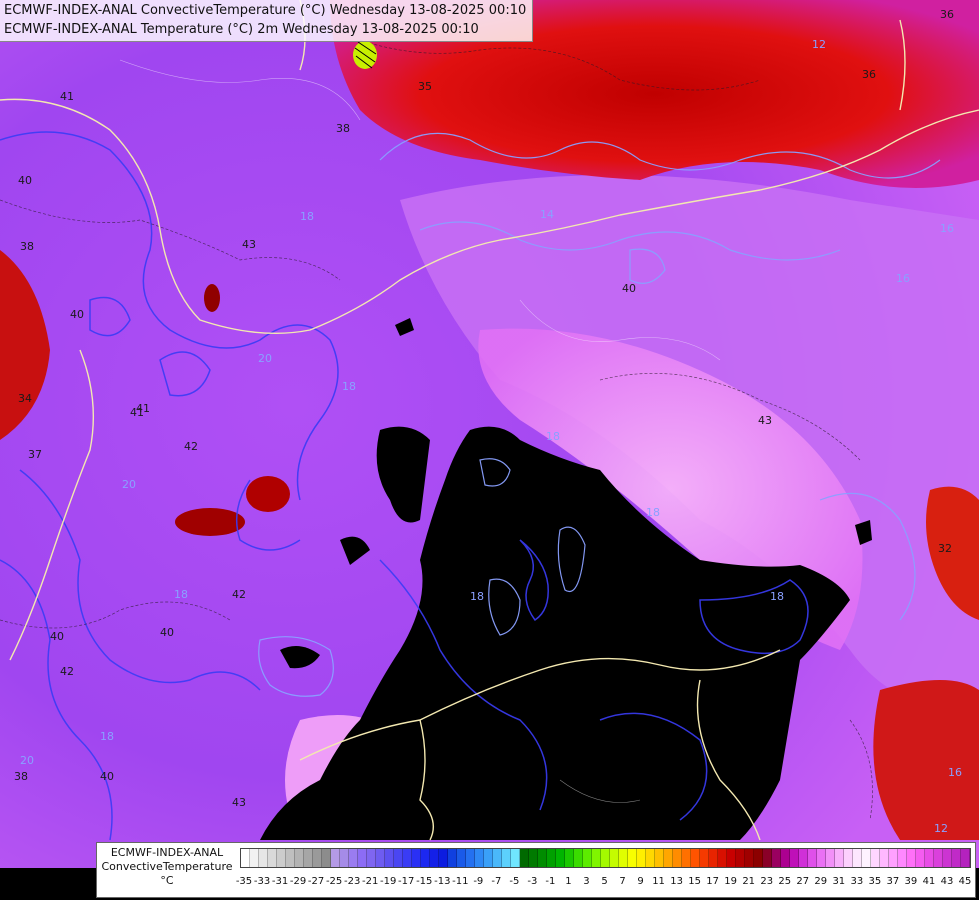  What do you see at coordinates (731, 881) in the screenshot?
I see `legend-tick: 19` at bounding box center [731, 881].